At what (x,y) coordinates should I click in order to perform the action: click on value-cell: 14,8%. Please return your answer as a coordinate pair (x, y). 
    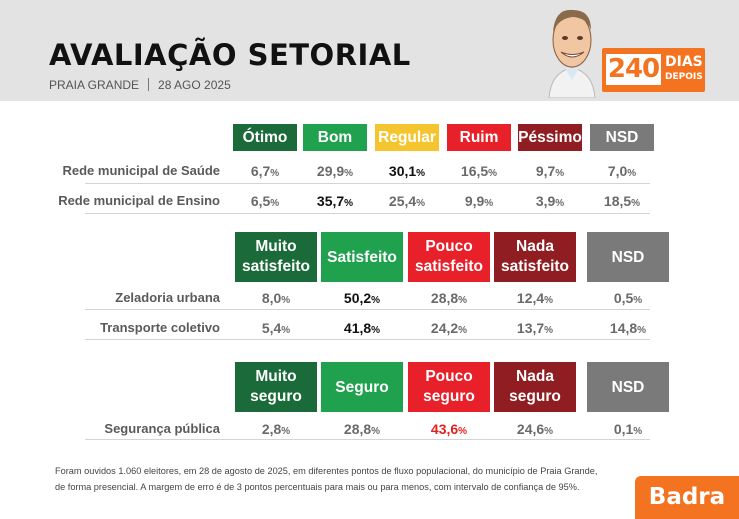
    Looking at the image, I should click on (628, 329).